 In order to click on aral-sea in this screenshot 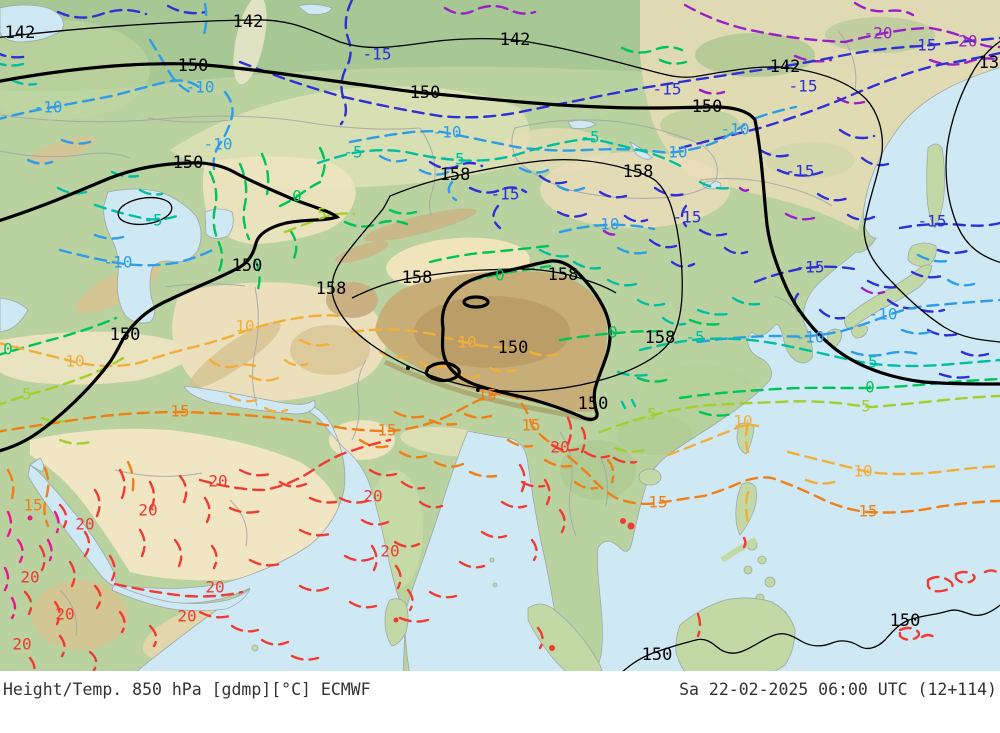, I will do `click(219, 223)`.